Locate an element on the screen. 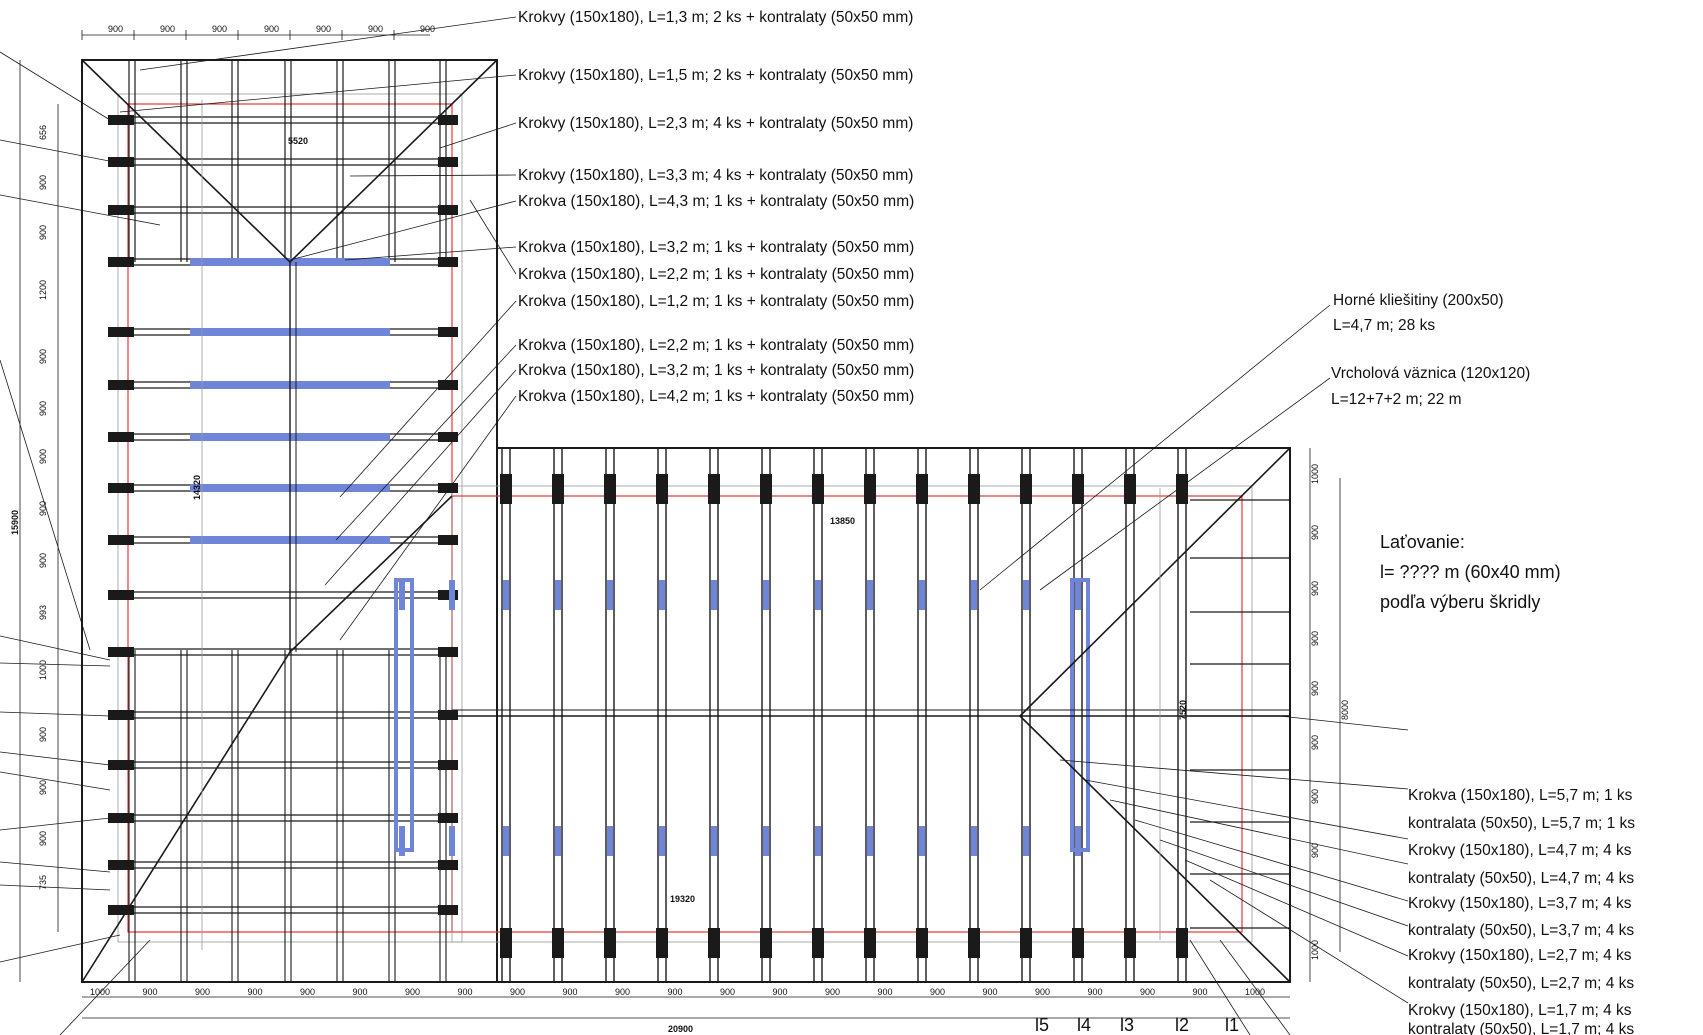 The width and height of the screenshot is (1703, 1035). dim-label-right: 1000 is located at coordinates (1315, 950).